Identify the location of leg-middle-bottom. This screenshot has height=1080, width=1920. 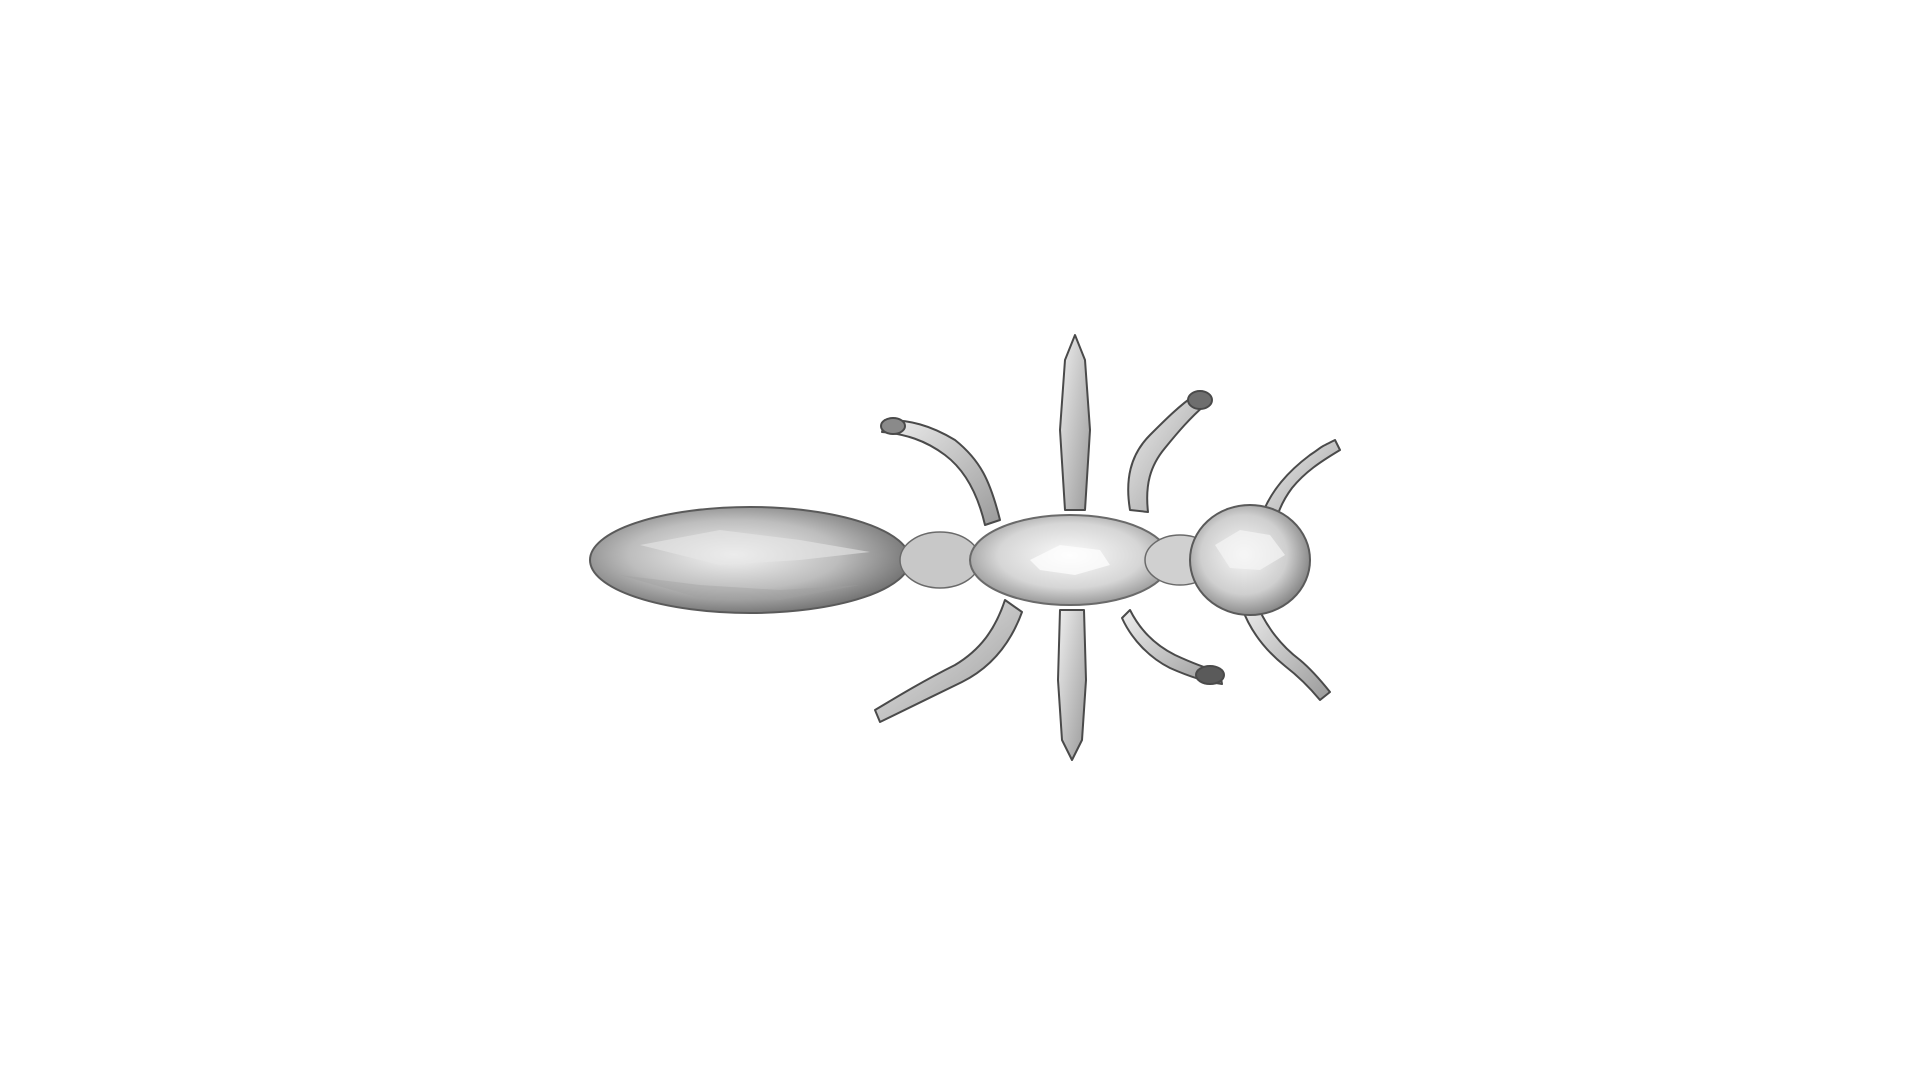
(1072, 685).